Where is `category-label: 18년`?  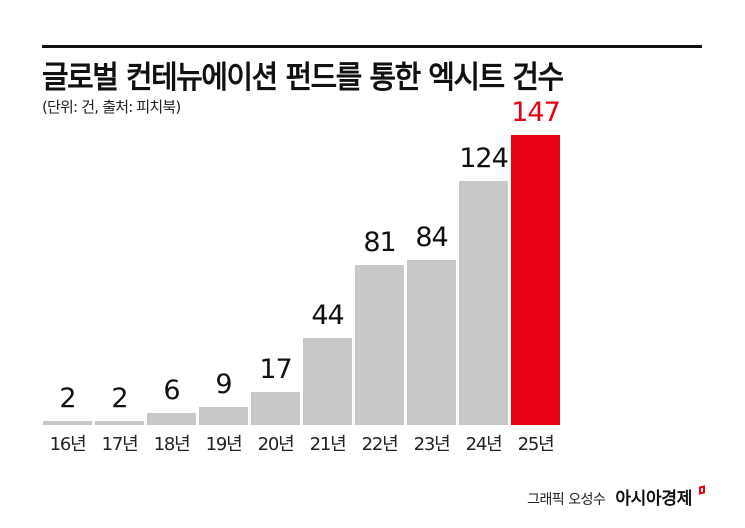 category-label: 18년 is located at coordinates (172, 444).